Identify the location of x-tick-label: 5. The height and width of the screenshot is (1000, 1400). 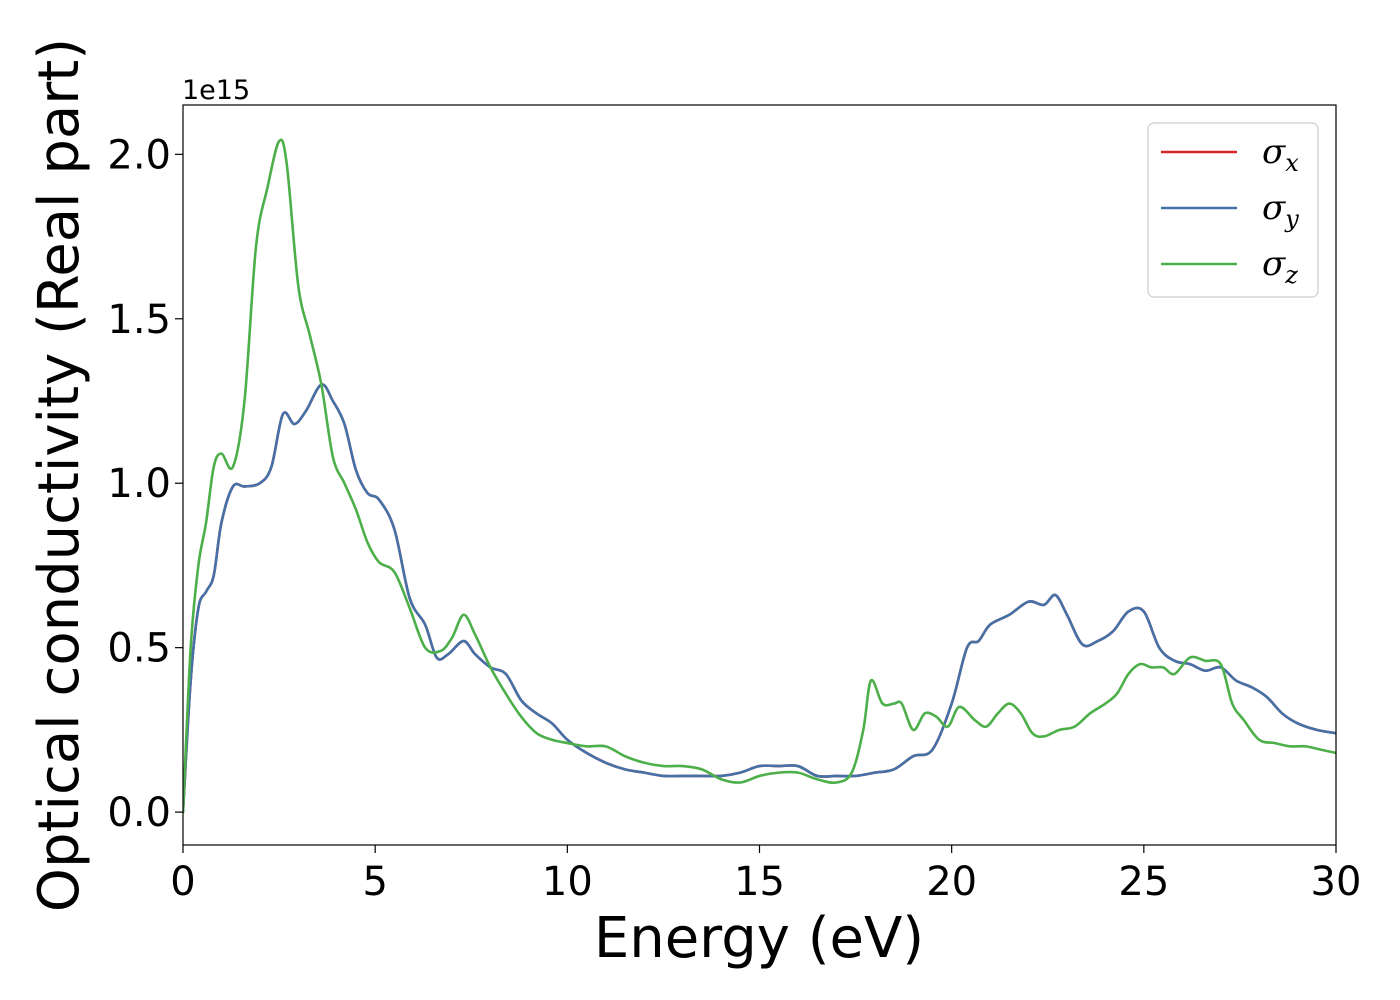
(374, 882).